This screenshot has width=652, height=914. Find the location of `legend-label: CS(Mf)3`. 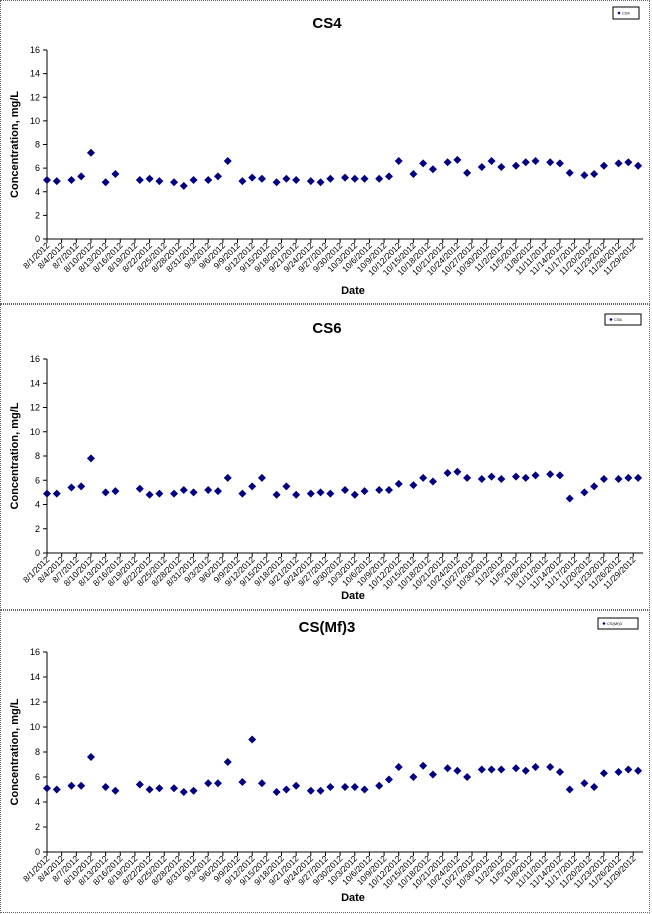

legend-label: CS(Mf)3 is located at coordinates (615, 623).